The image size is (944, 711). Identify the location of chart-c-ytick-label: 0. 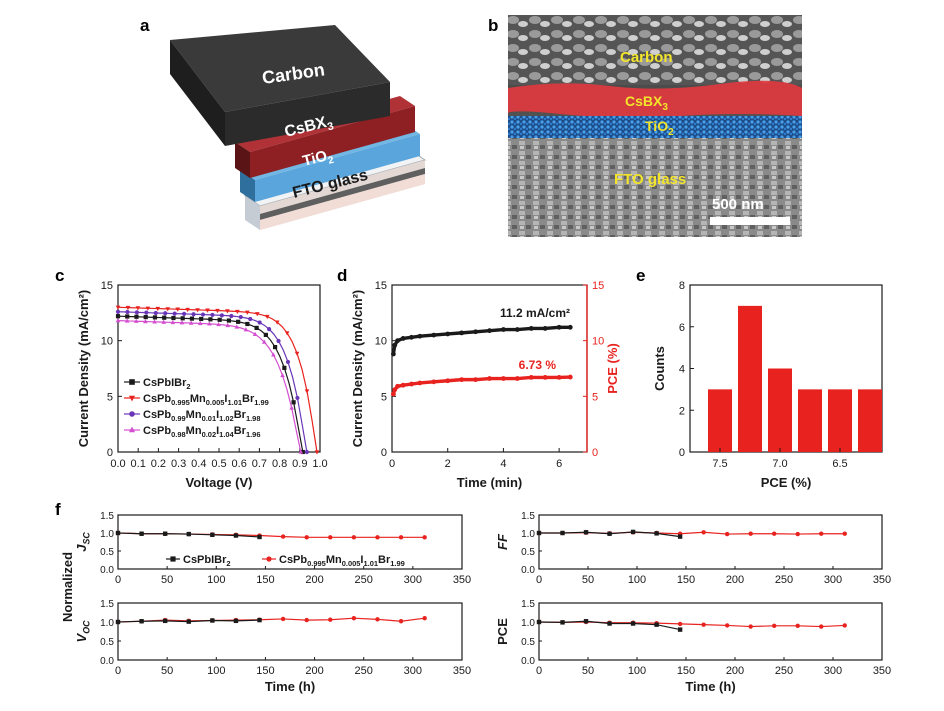
(110, 453).